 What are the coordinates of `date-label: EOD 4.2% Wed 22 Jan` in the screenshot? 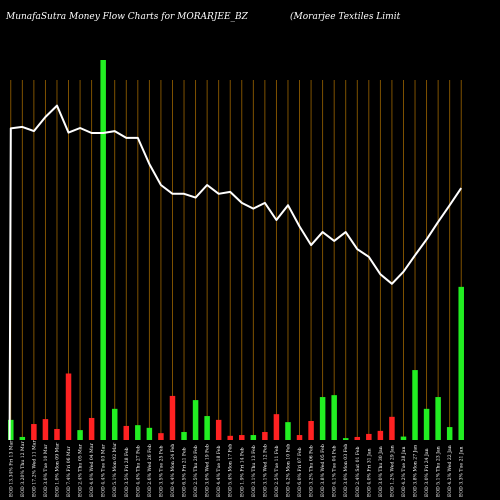 It's located at (450, 471).